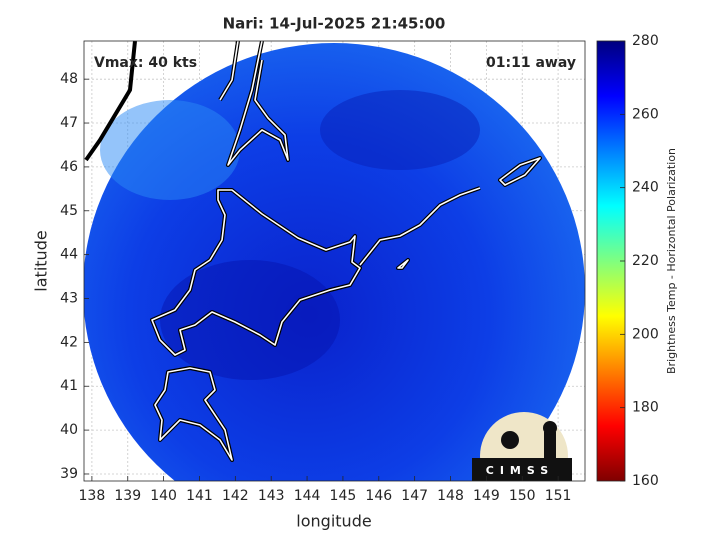 This screenshot has width=720, height=540. Describe the element at coordinates (645, 408) in the screenshot. I see `colorbar-tick-label: 180` at that location.